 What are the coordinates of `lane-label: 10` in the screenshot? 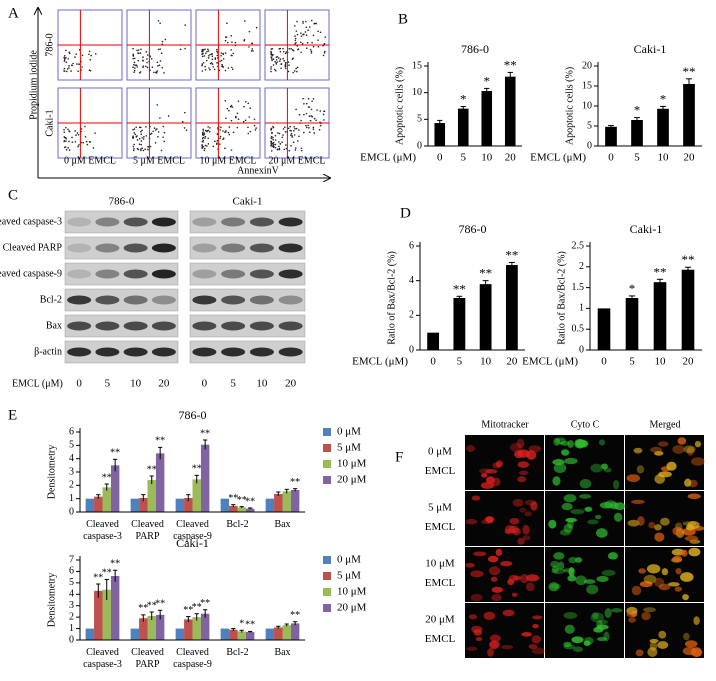 It's located at (262, 384).